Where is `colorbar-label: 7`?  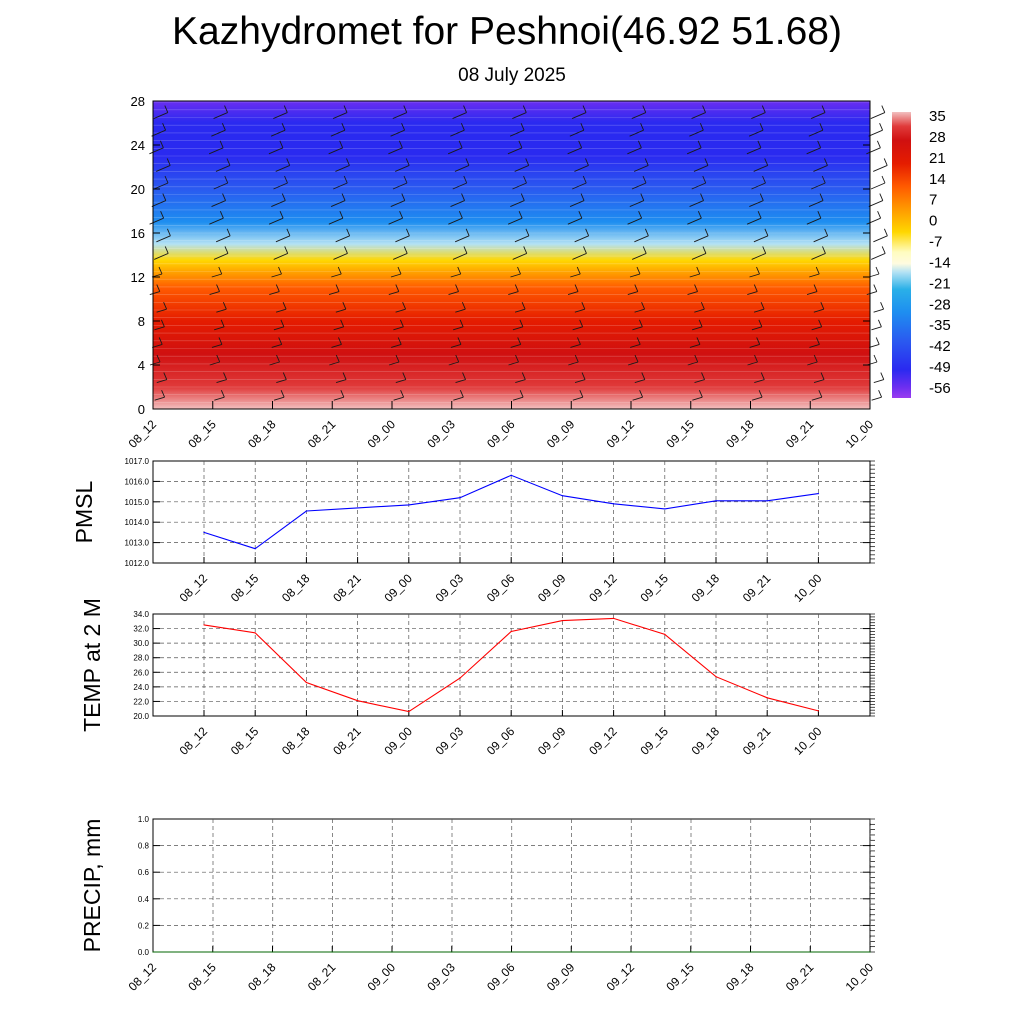 colorbar-label: 7 is located at coordinates (933, 200).